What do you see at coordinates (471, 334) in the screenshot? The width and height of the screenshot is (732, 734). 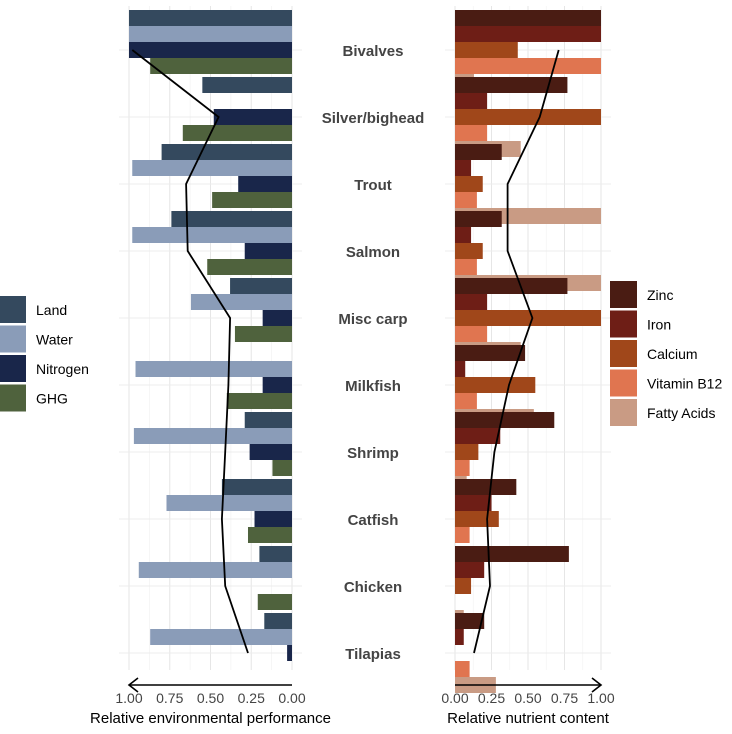 I see `nutrient-bar-misc-carp-vitamin-b12` at bounding box center [471, 334].